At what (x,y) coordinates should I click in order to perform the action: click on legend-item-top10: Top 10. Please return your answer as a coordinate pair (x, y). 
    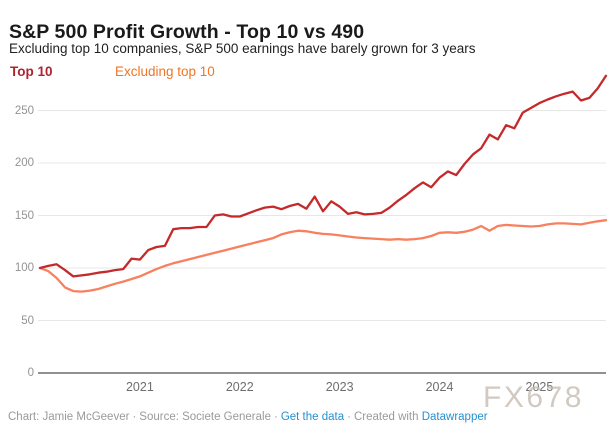
    Looking at the image, I should click on (31, 71).